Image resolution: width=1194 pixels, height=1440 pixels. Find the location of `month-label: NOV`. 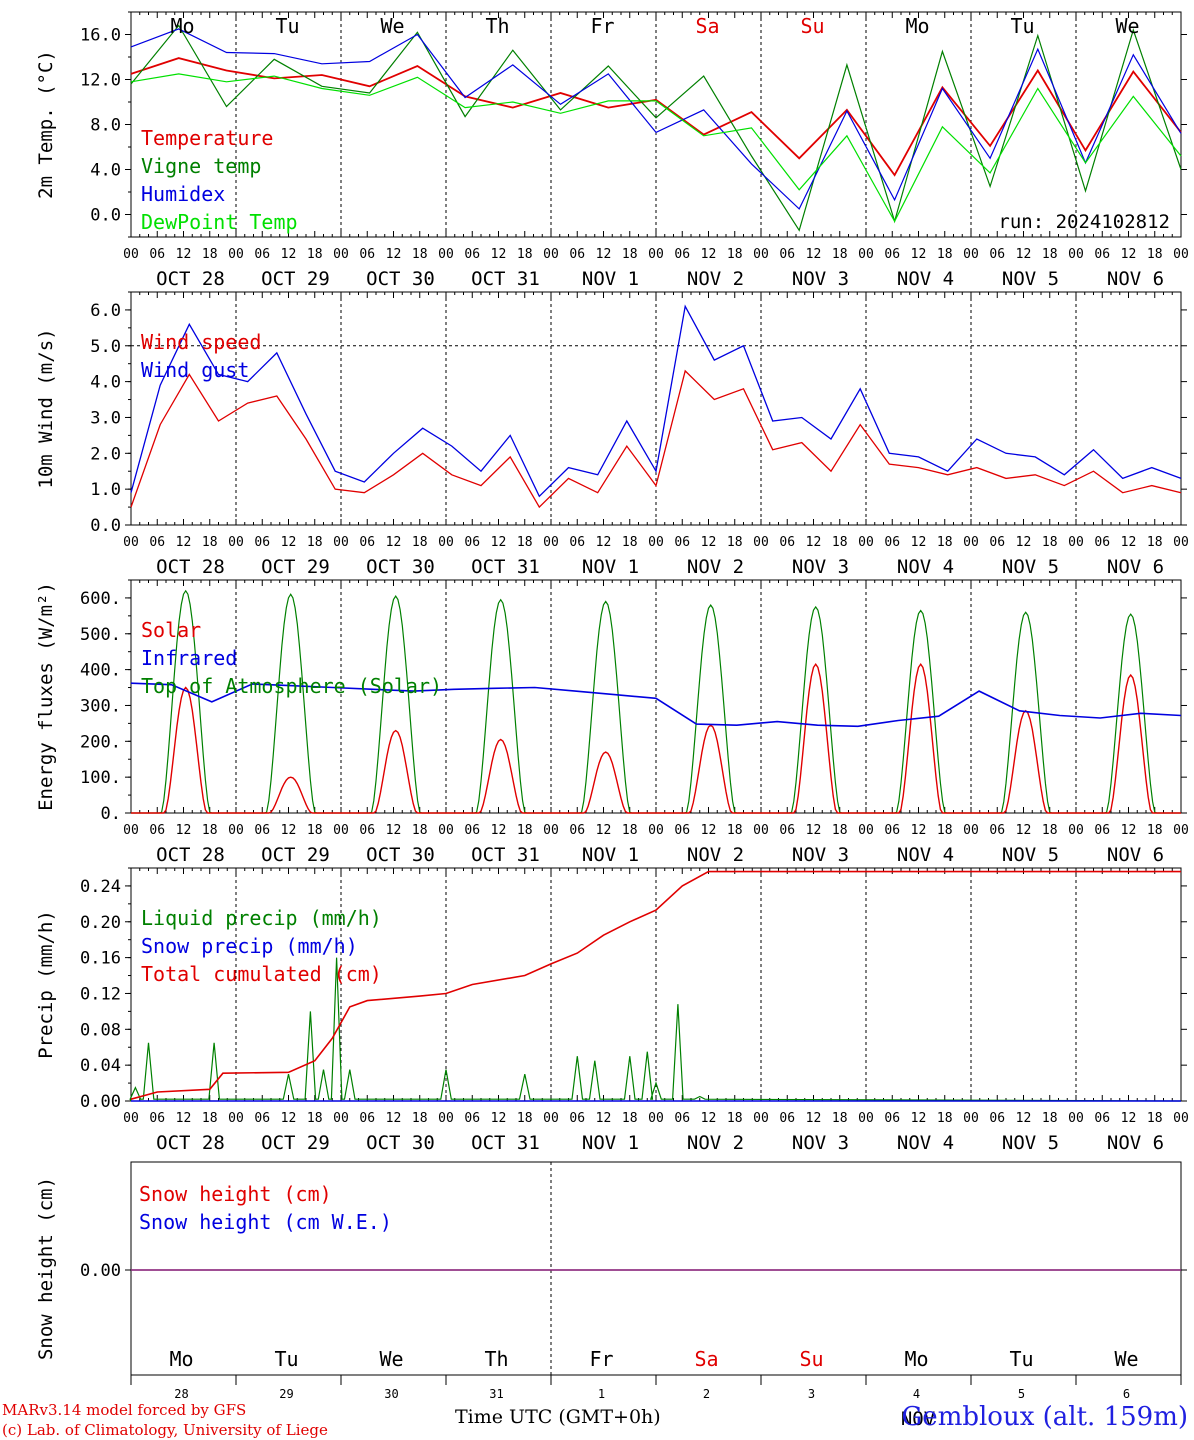

month-label: NOV is located at coordinates (918, 1419).